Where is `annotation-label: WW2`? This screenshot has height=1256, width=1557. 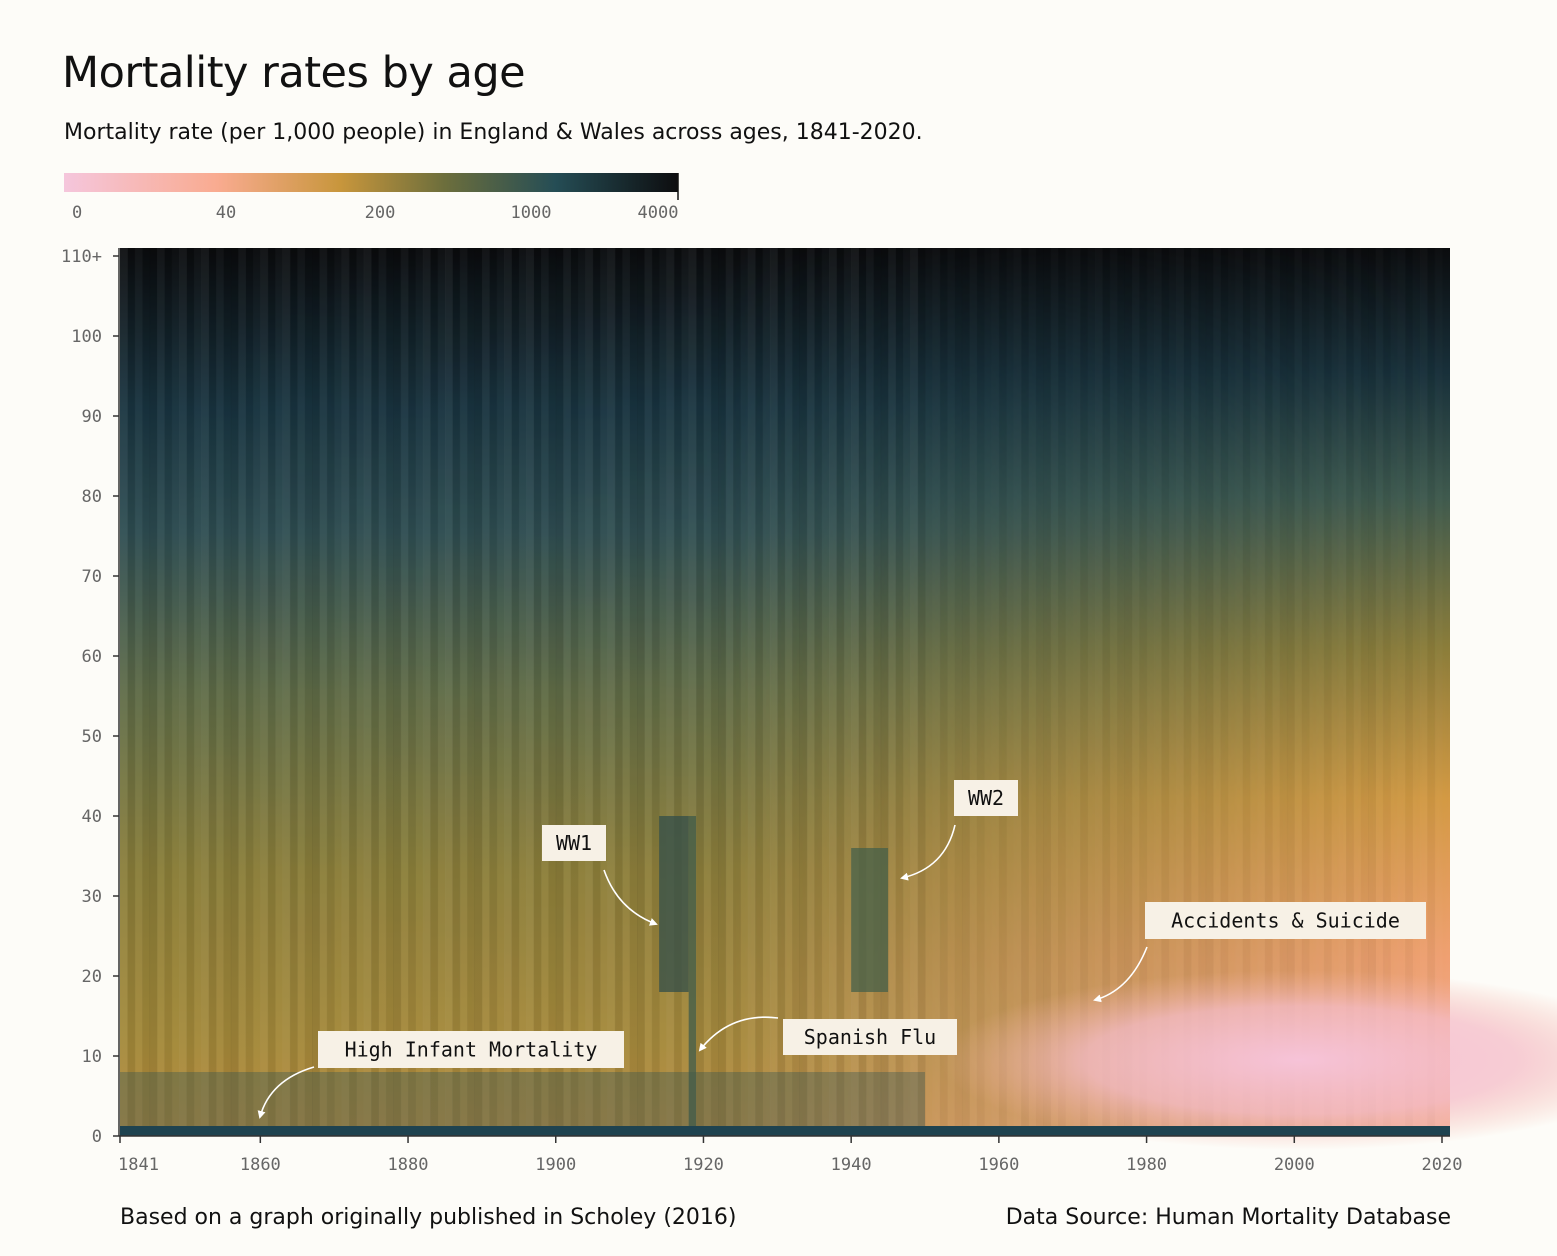
annotation-label: WW2 is located at coordinates (986, 798).